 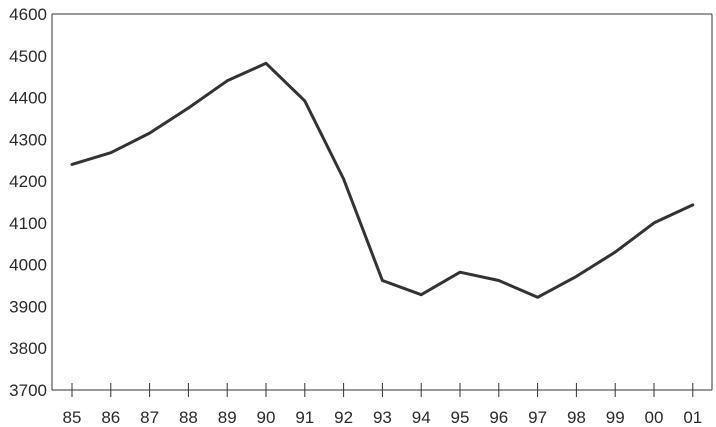 What do you see at coordinates (72, 417) in the screenshot?
I see `x-tick-label: 85` at bounding box center [72, 417].